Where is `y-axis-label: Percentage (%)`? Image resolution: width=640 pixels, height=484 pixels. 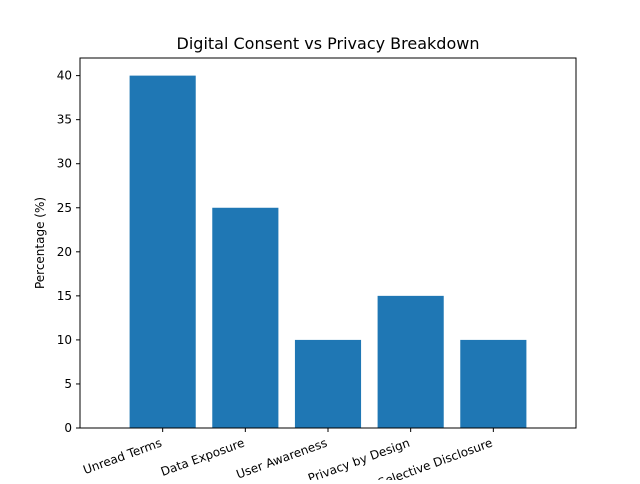
y-axis-label: Percentage (%) is located at coordinates (40, 243).